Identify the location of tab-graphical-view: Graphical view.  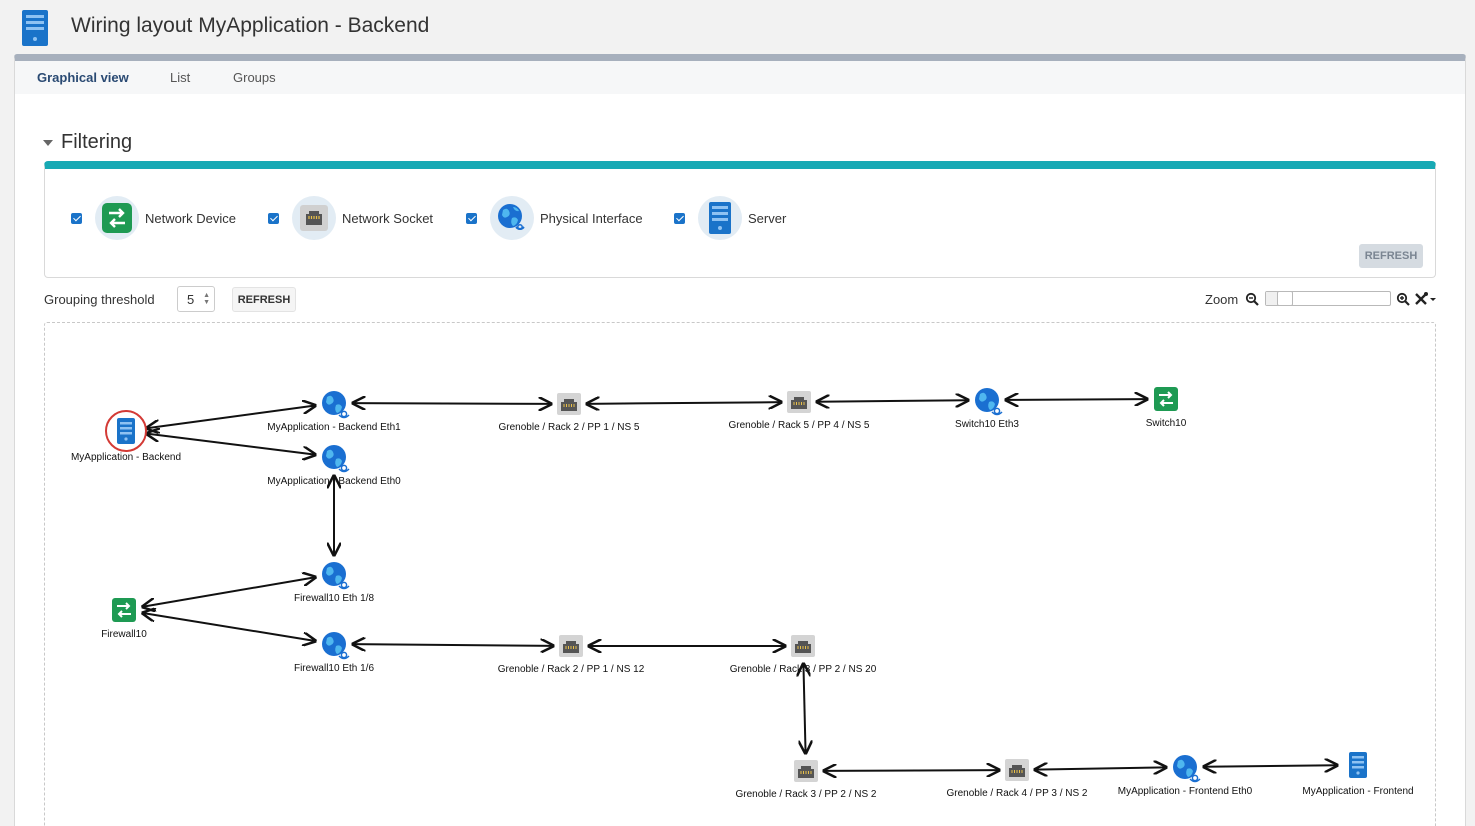
(83, 77).